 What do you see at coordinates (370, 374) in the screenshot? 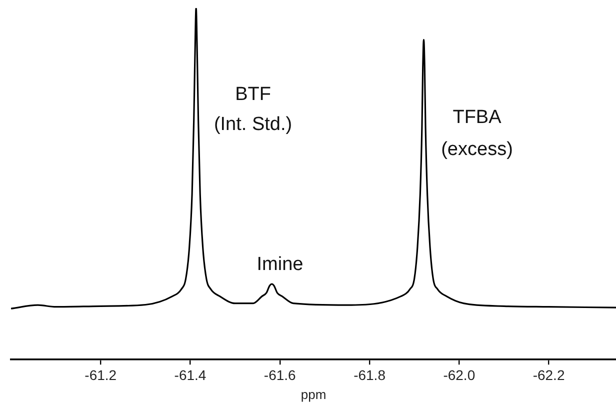
I see `x-tick-label: -61.8` at bounding box center [370, 374].